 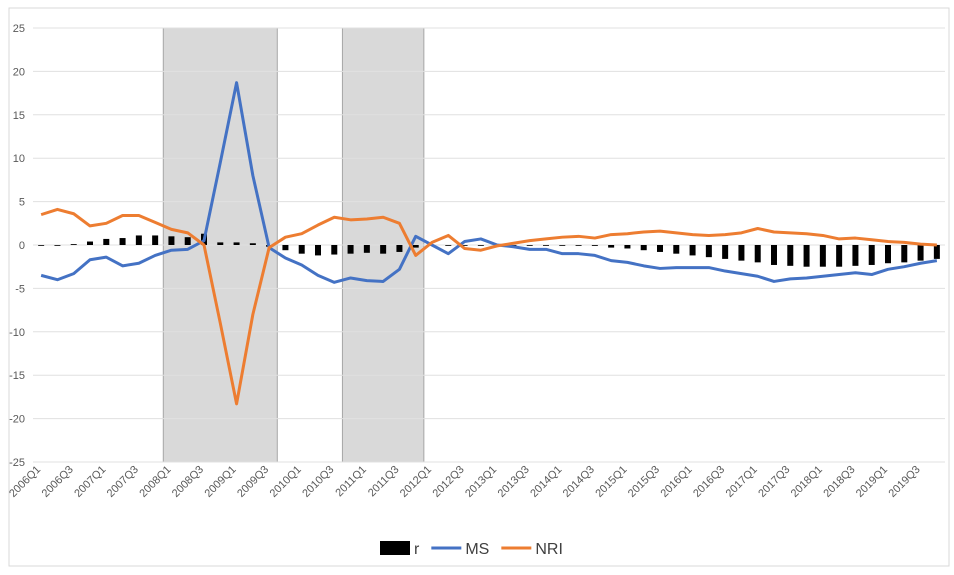 What do you see at coordinates (549, 549) in the screenshot?
I see `legend-label: NRI` at bounding box center [549, 549].